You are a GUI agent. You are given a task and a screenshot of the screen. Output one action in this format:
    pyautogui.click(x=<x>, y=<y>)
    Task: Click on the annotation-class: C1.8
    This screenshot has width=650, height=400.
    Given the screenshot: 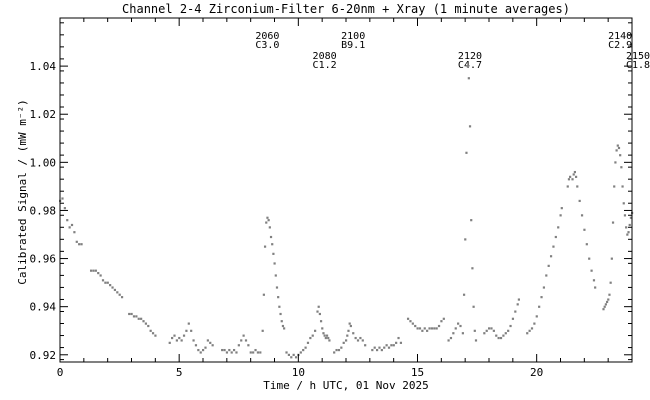 What is the action you would take?
    pyautogui.click(x=638, y=65)
    